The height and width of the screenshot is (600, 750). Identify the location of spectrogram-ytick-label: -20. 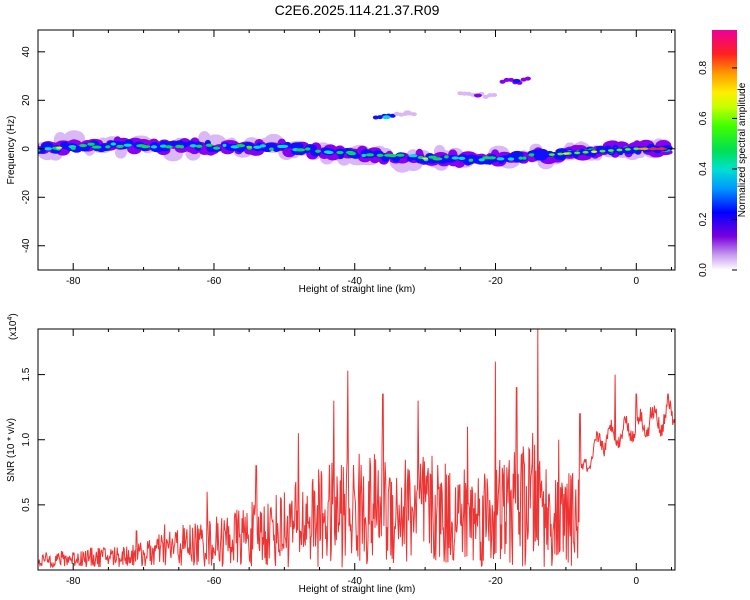
(26, 197).